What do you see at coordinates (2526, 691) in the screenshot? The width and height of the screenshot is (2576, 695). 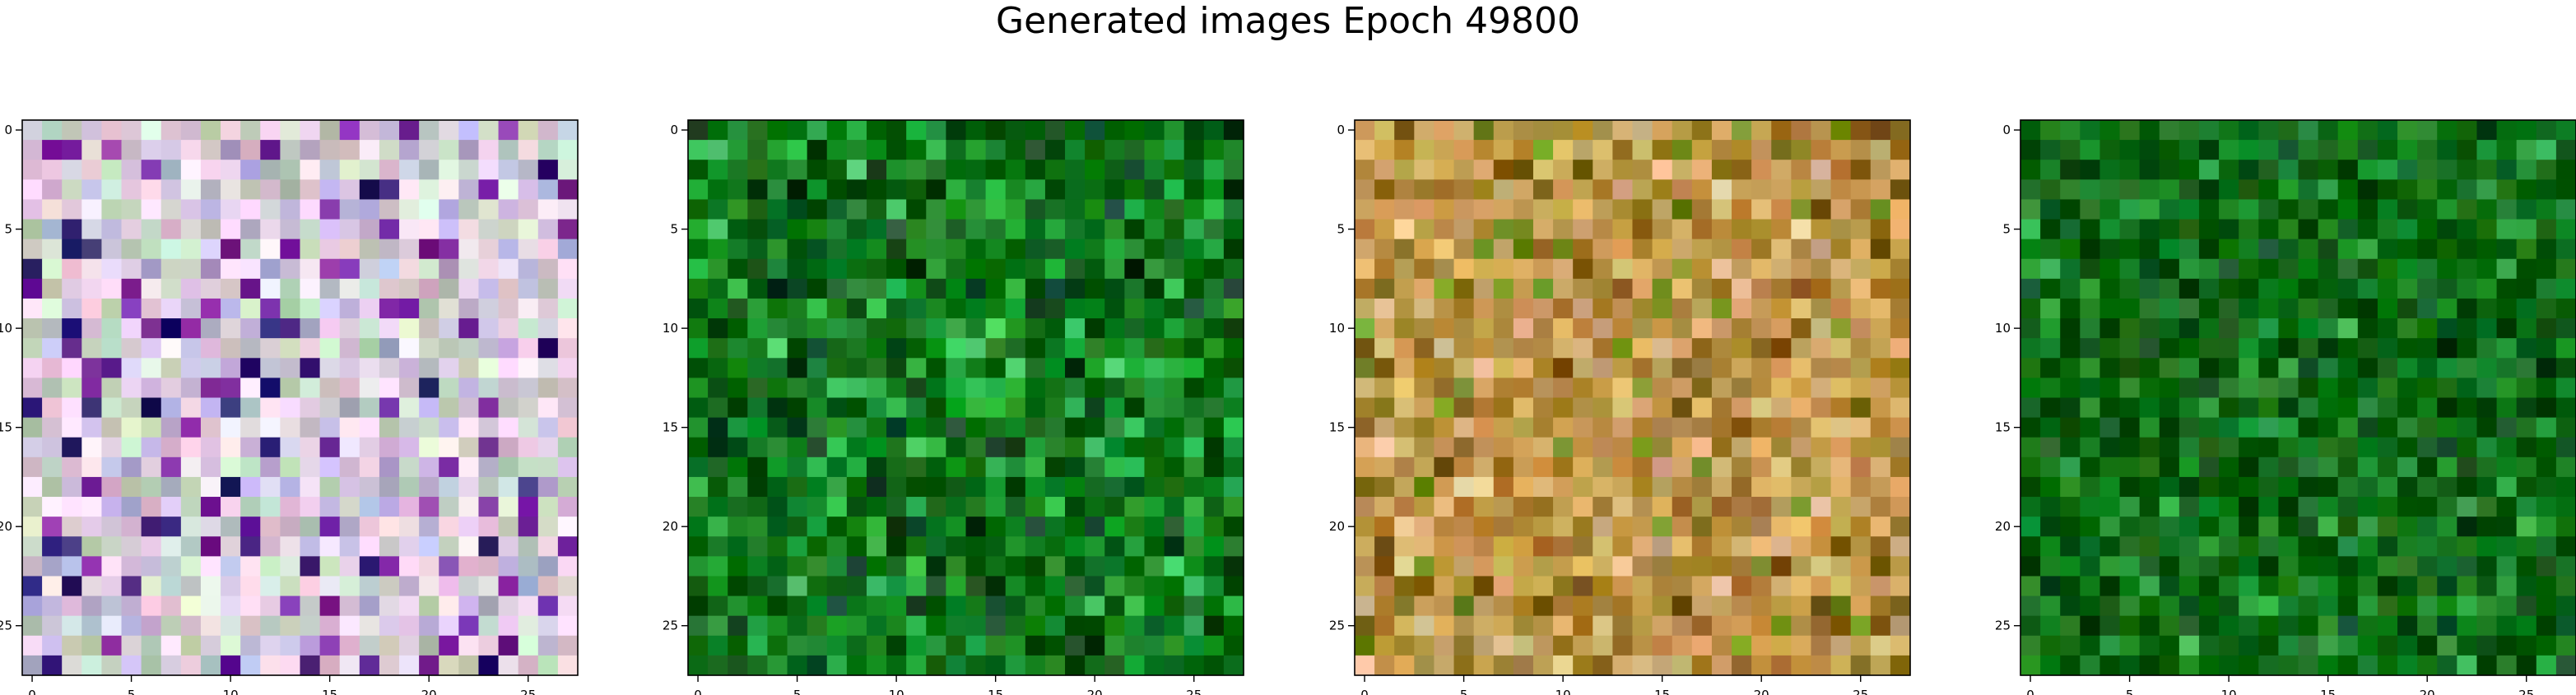 I see `x-tick-label: 25` at bounding box center [2526, 691].